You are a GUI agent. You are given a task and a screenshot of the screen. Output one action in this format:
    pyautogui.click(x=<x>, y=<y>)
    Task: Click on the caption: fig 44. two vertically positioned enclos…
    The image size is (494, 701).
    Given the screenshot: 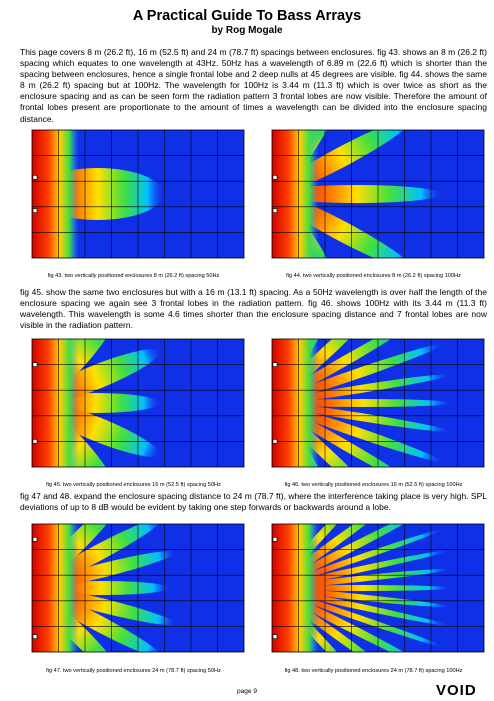 What is the action you would take?
    pyautogui.click(x=373, y=276)
    